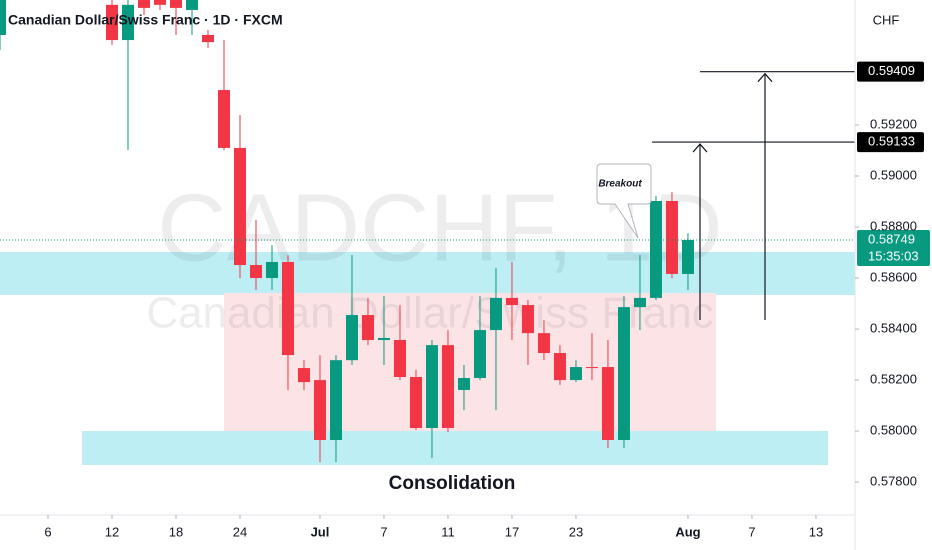  I want to click on status-dot, so click(1, 18).